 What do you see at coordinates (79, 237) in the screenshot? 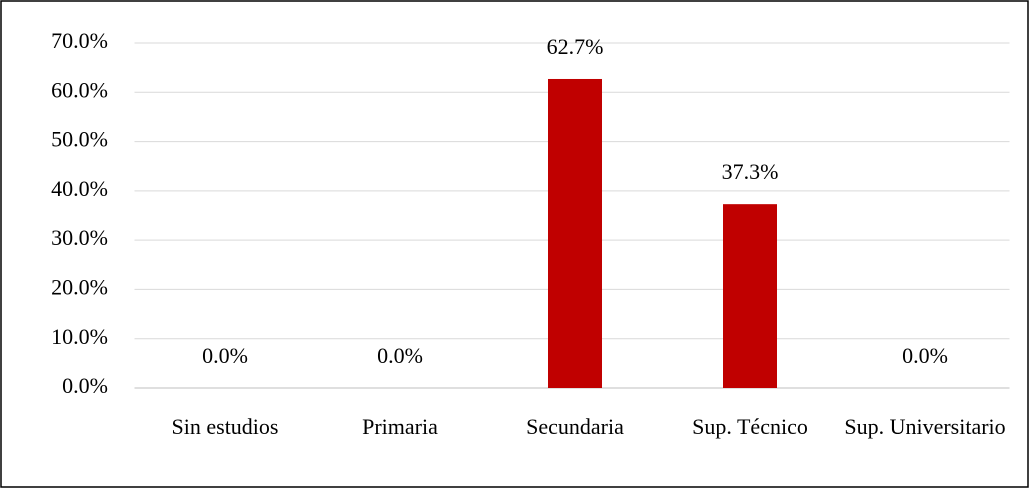
I see `y-tick-label: 30.0%` at bounding box center [79, 237].